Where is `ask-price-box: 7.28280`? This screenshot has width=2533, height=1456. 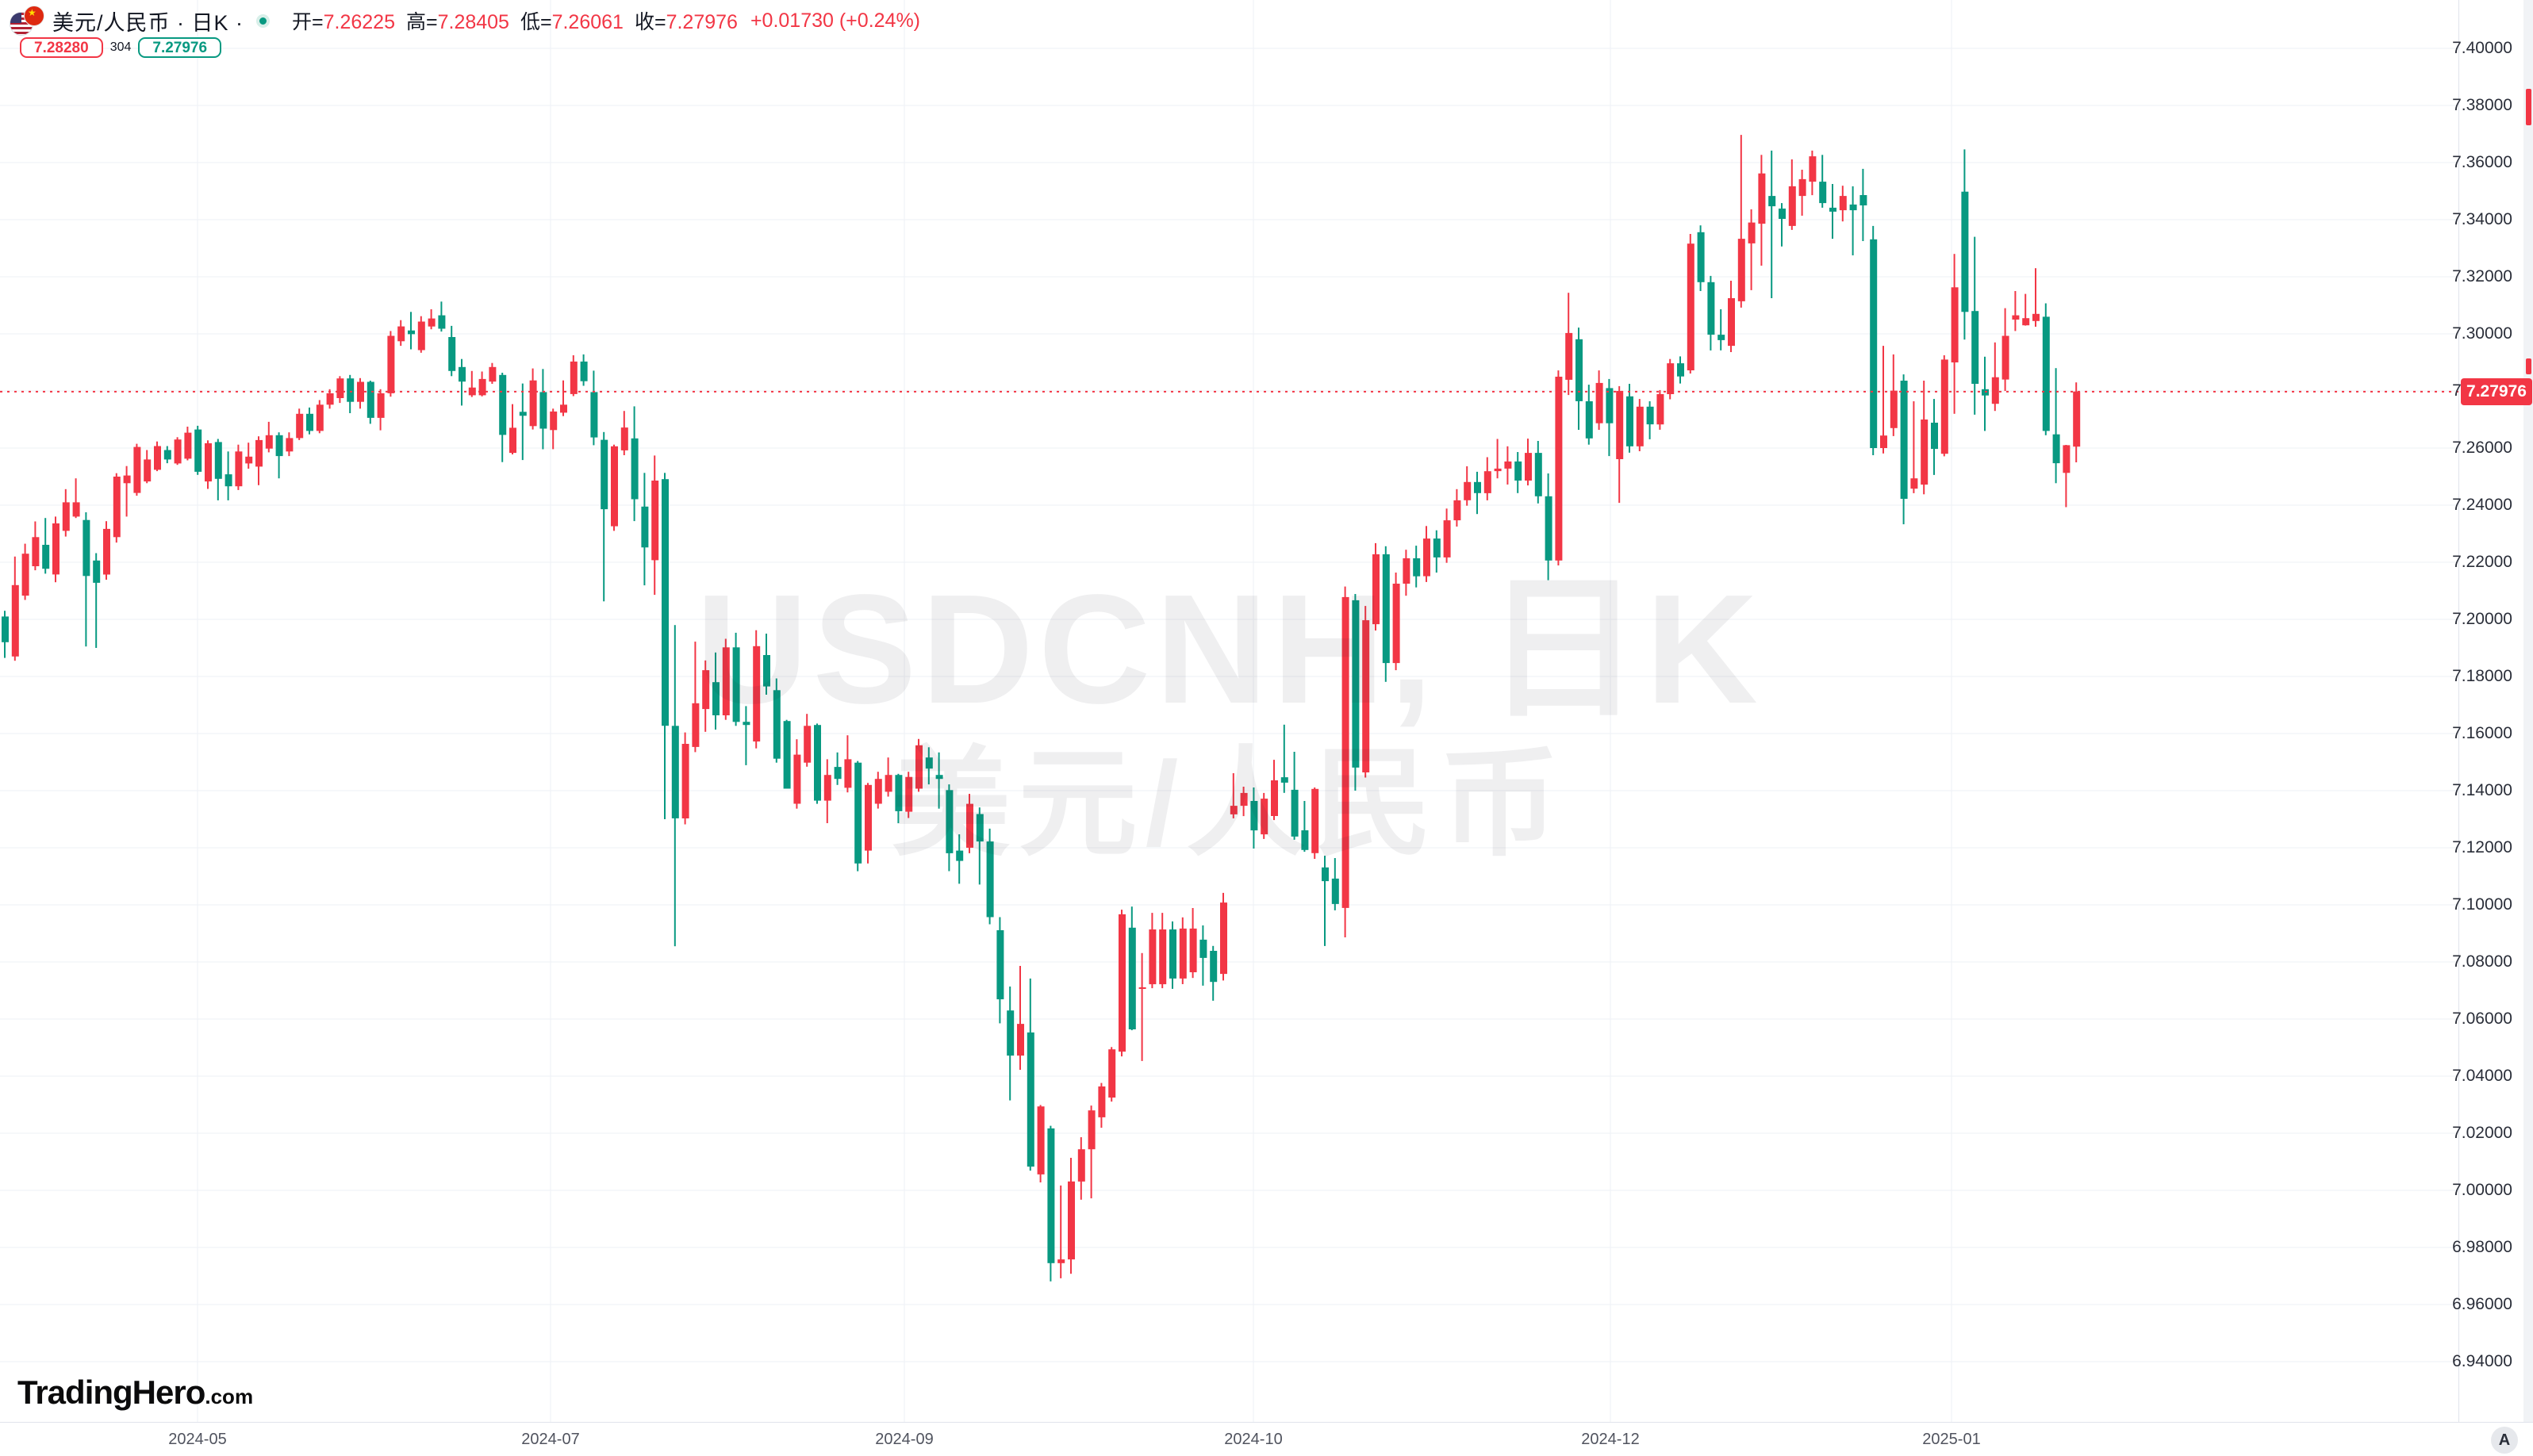 ask-price-box: 7.28280 is located at coordinates (61, 47).